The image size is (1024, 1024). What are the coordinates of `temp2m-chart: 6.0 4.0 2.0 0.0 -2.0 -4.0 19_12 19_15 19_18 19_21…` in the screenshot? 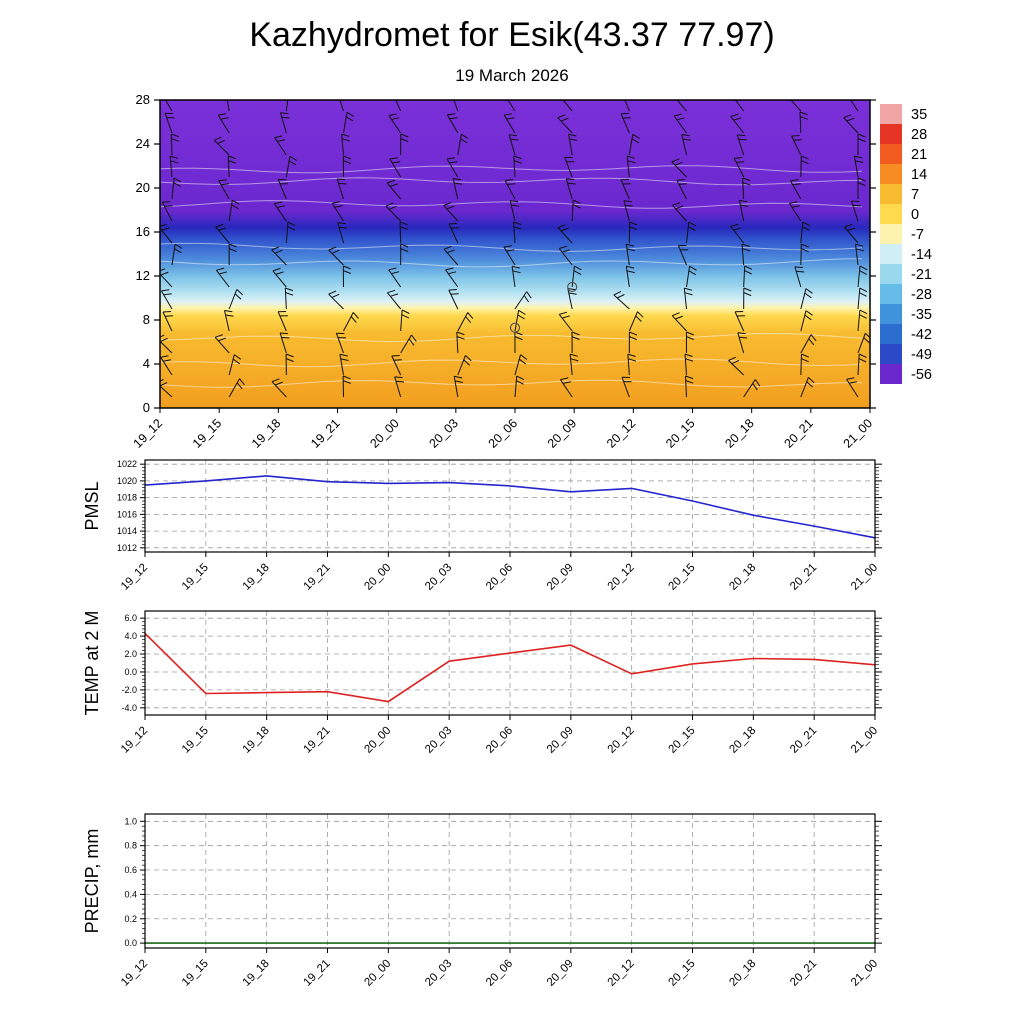 It's located at (482, 683).